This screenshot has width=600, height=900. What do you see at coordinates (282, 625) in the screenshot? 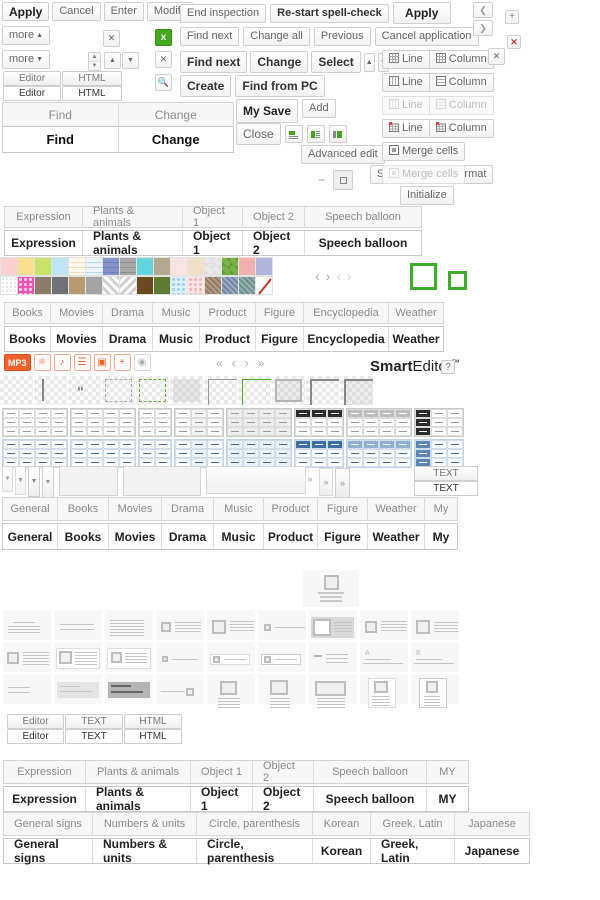
I see `layout-small-icon-line` at bounding box center [282, 625].